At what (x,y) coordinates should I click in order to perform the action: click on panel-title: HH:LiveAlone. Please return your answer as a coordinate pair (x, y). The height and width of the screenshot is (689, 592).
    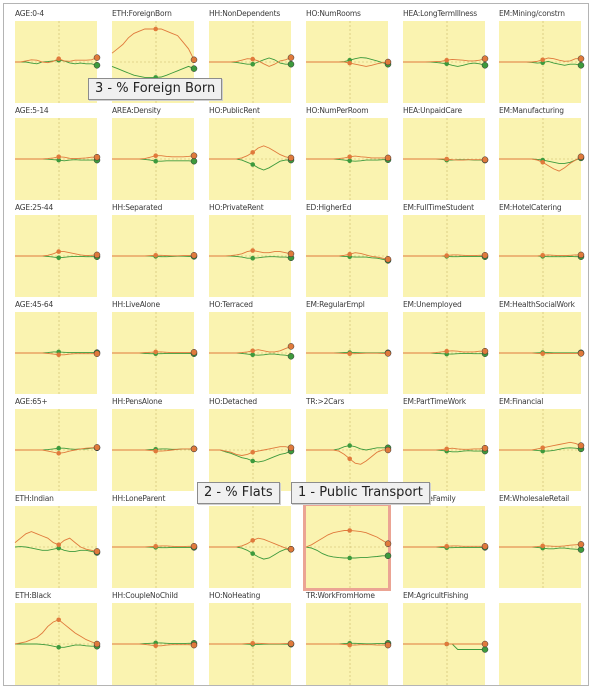
    Looking at the image, I should click on (136, 304).